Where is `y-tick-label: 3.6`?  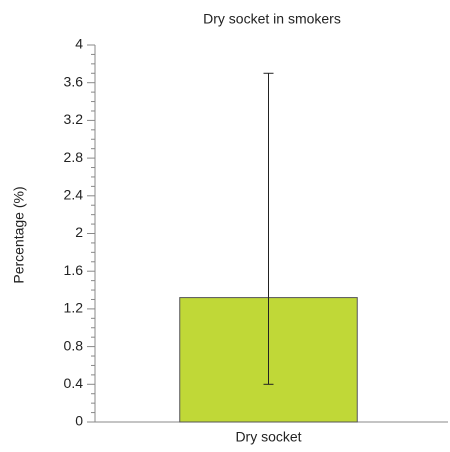 y-tick-label: 3.6 is located at coordinates (74, 81).